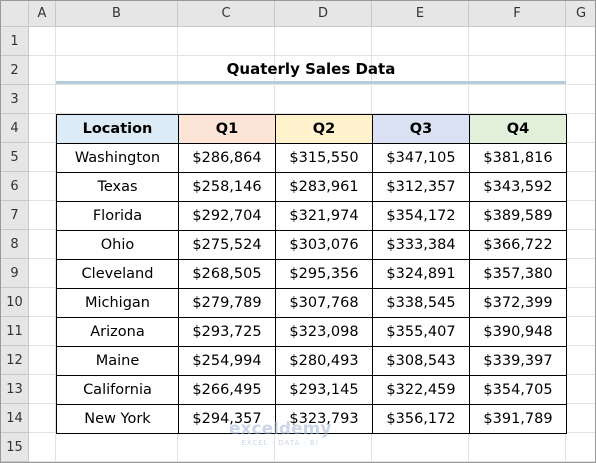 The image size is (596, 463). What do you see at coordinates (15, 389) in the screenshot?
I see `row-header: 13` at bounding box center [15, 389].